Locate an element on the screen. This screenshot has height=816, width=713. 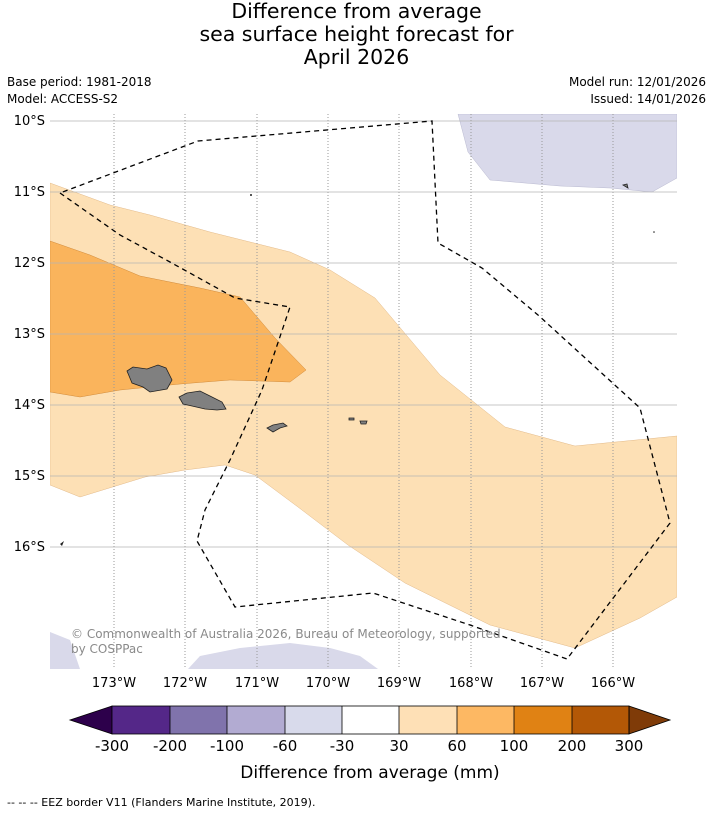
colorbar-dividers is located at coordinates (371, 720).